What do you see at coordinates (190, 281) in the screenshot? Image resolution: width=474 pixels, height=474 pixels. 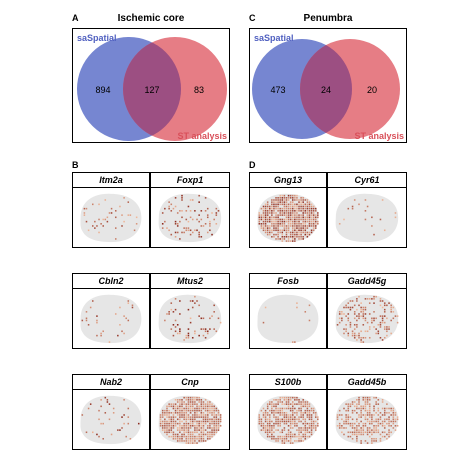 I see `gene-label: Mtus2` at bounding box center [190, 281].